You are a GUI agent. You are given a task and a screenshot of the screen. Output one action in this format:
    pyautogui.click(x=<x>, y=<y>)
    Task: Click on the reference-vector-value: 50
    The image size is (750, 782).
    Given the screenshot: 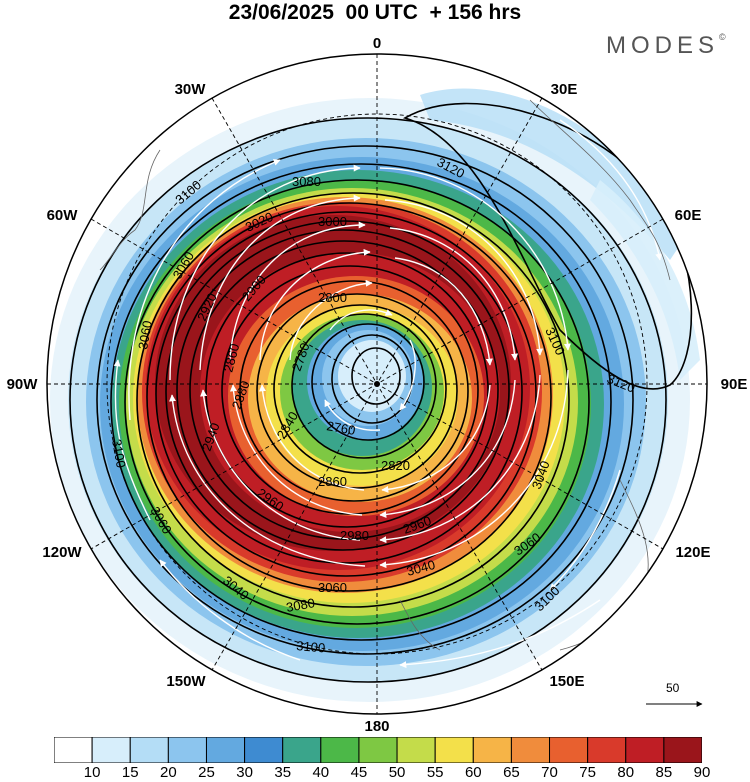 What is the action you would take?
    pyautogui.click(x=673, y=688)
    